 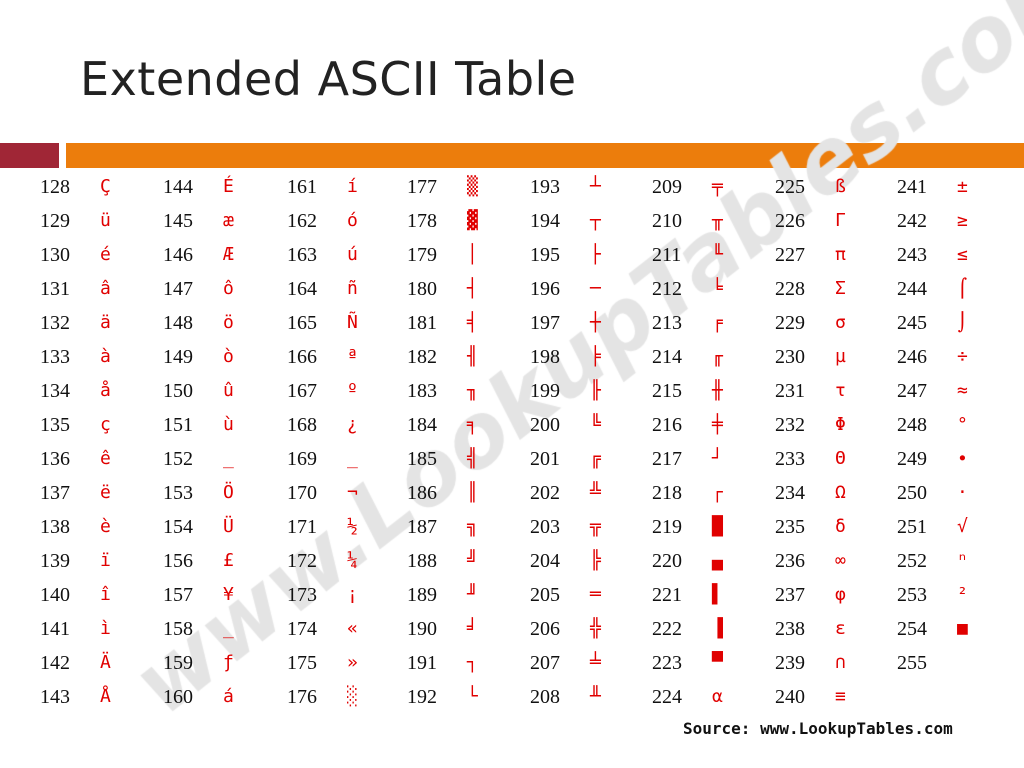 What do you see at coordinates (717, 288) in the screenshot?
I see `char-glyph: ╘` at bounding box center [717, 288].